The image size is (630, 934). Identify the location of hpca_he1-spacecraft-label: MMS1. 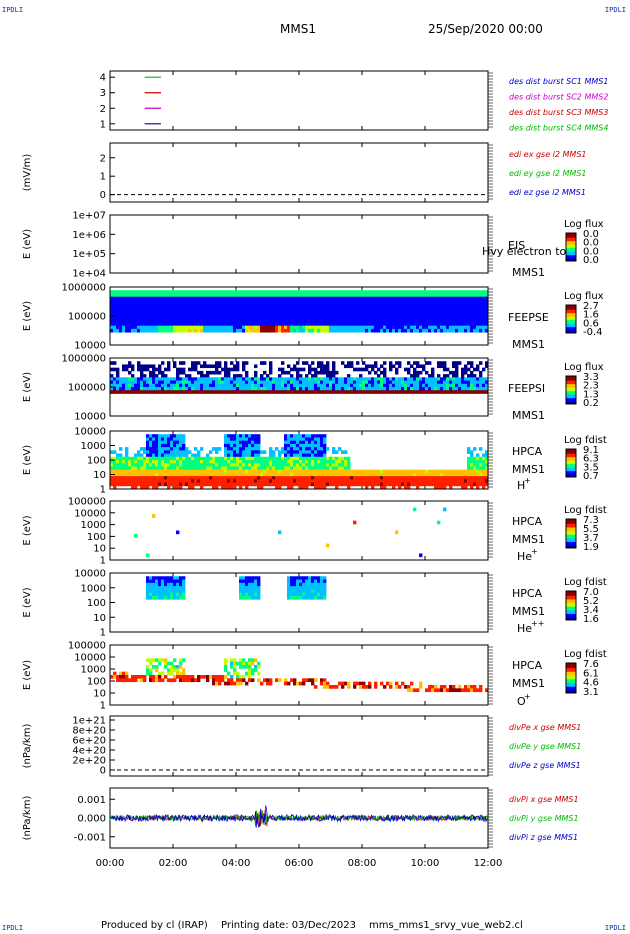
(528, 539).